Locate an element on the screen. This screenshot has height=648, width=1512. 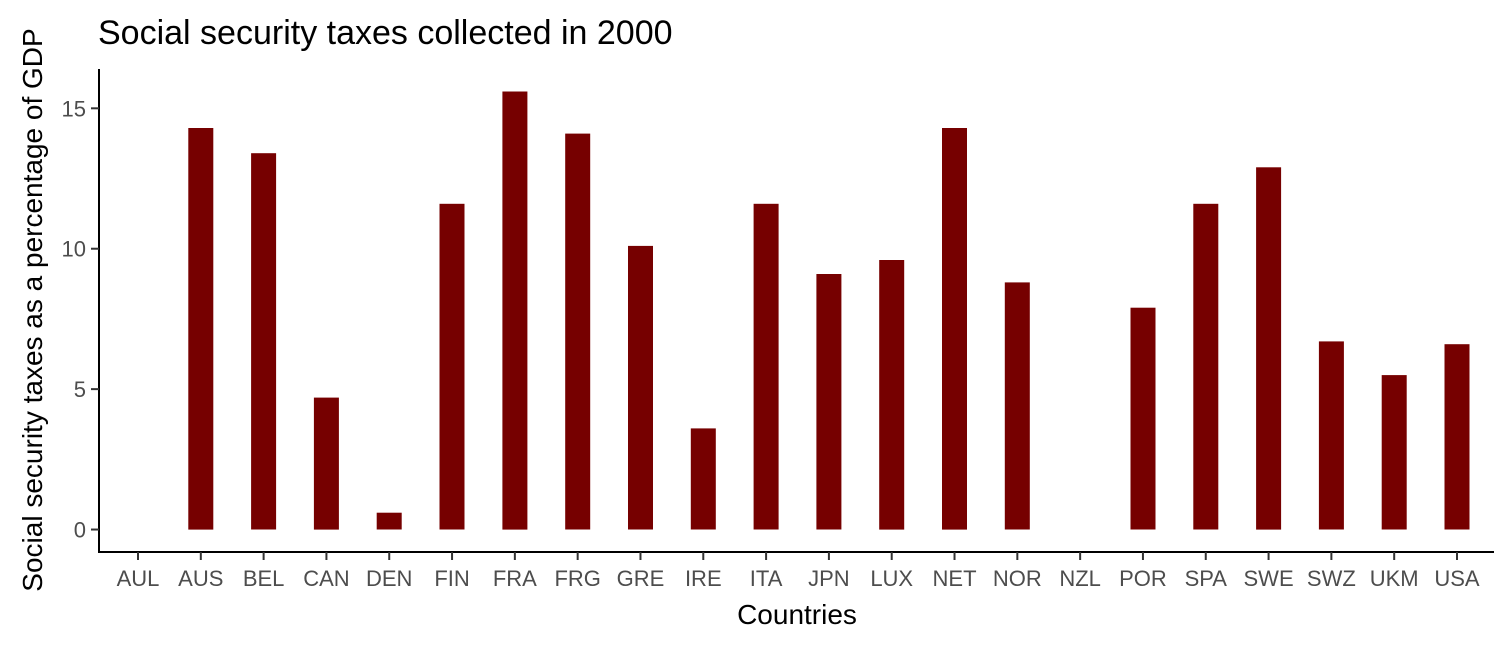
bar-ukm is located at coordinates (1394, 452).